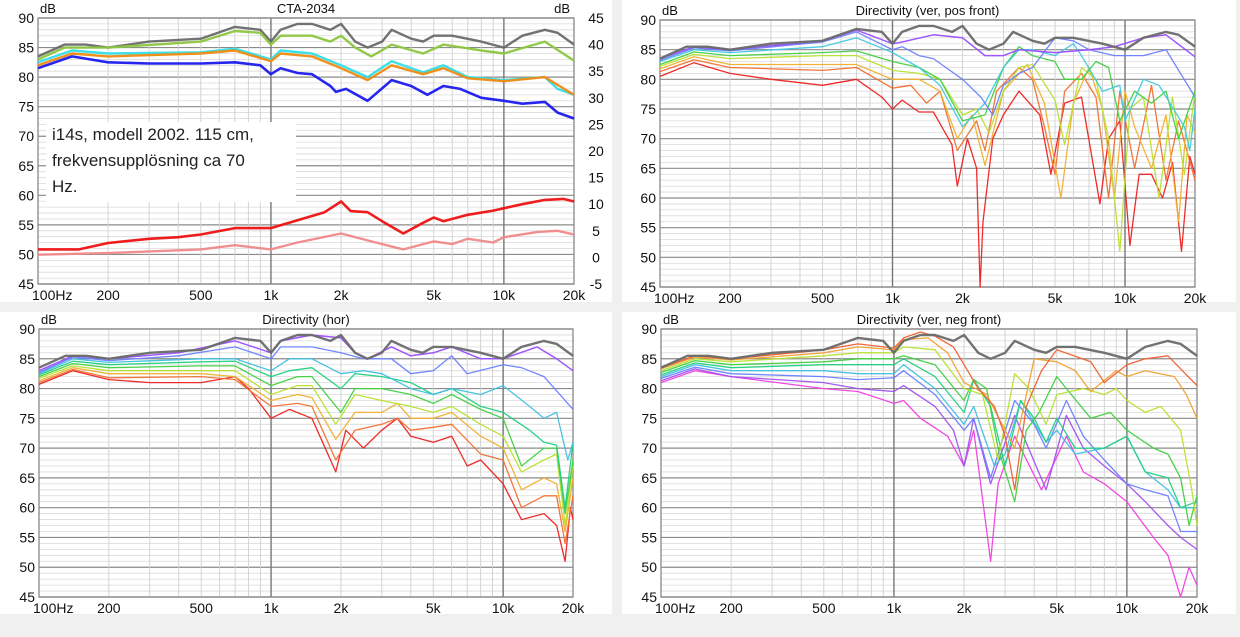  What do you see at coordinates (153, 134) in the screenshot?
I see `note-line-1: i14s, modell 2002. 115 cm,` at bounding box center [153, 134].